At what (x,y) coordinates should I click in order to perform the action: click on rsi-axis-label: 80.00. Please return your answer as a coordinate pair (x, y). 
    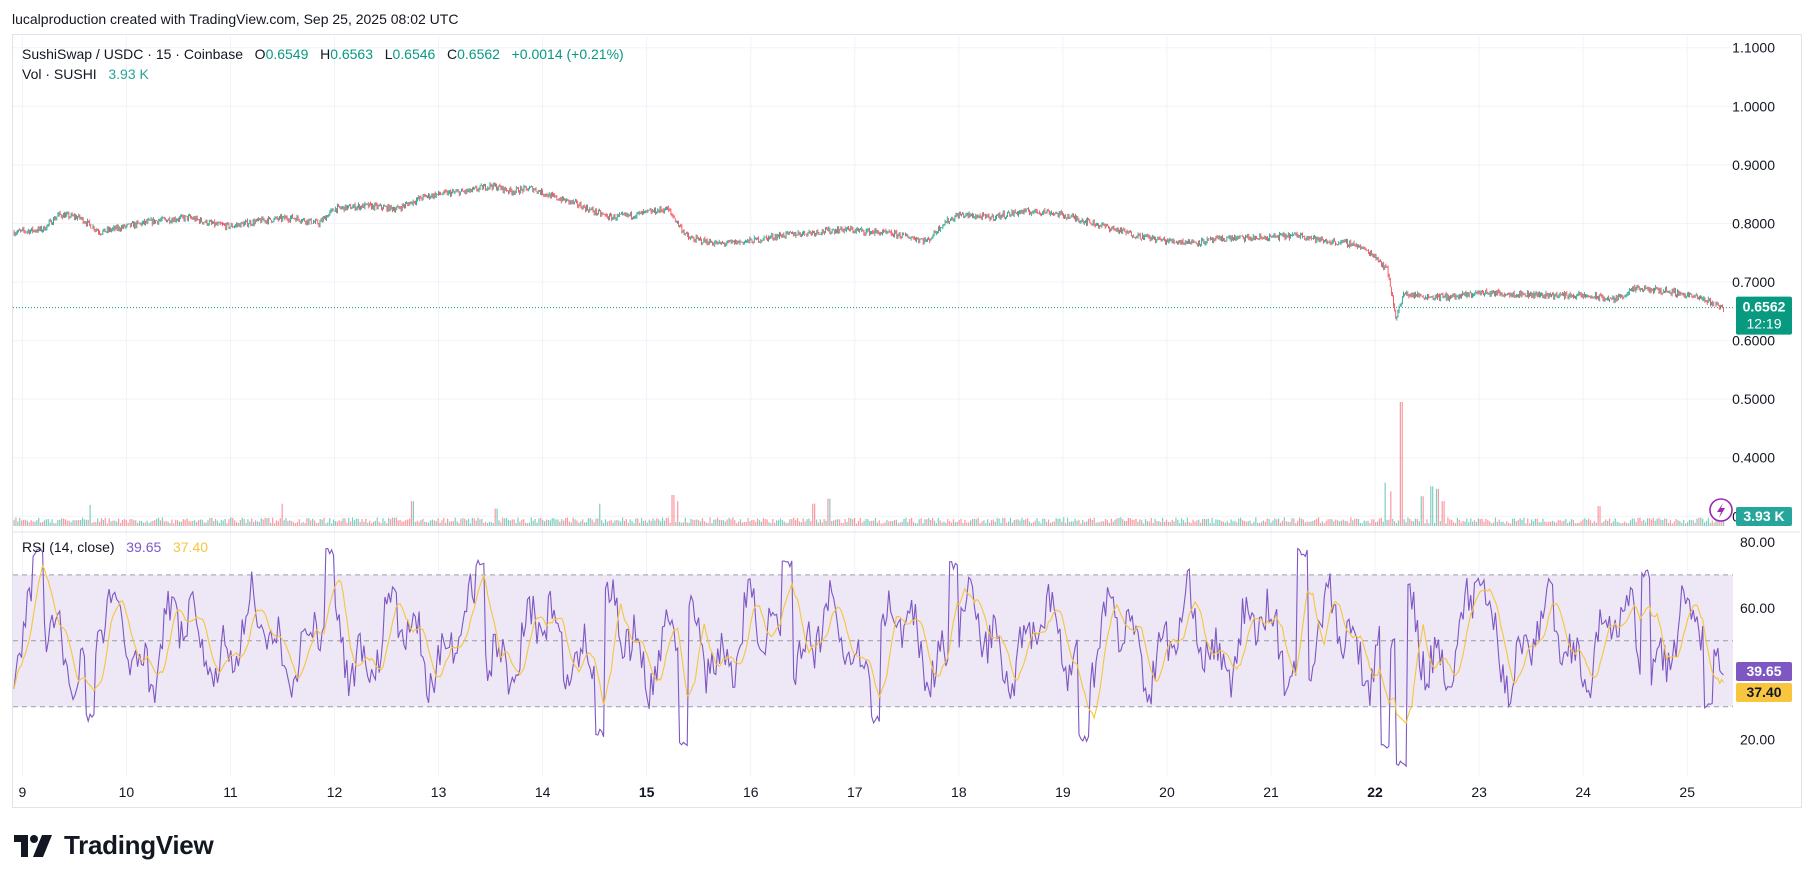
    Looking at the image, I should click on (1757, 542).